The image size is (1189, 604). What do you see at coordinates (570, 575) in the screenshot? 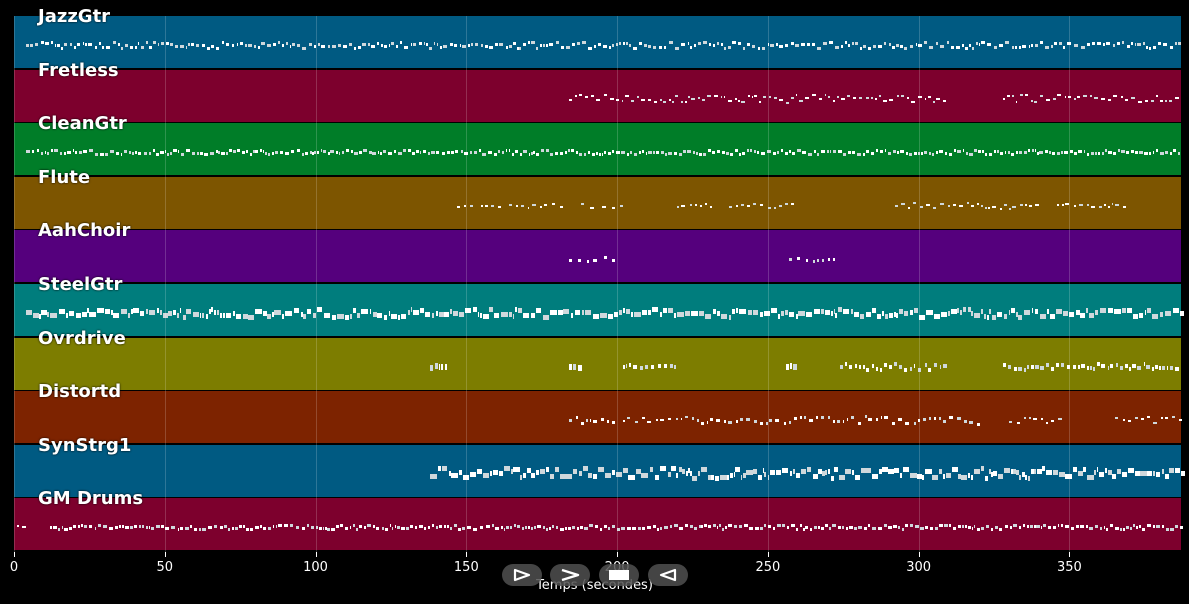
I see `forward-button` at bounding box center [570, 575].